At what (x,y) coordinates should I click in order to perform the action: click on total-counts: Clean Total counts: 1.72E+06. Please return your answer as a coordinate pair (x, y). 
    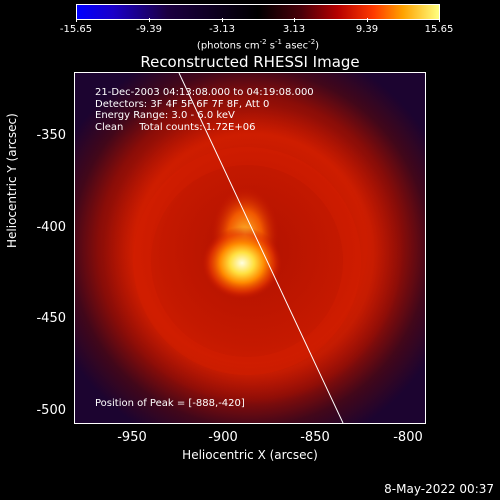
    Looking at the image, I should click on (175, 127).